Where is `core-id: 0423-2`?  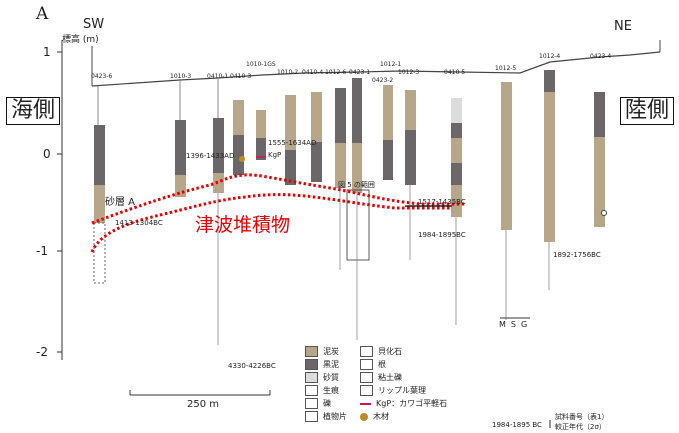
core-id: 0423-2 is located at coordinates (383, 80).